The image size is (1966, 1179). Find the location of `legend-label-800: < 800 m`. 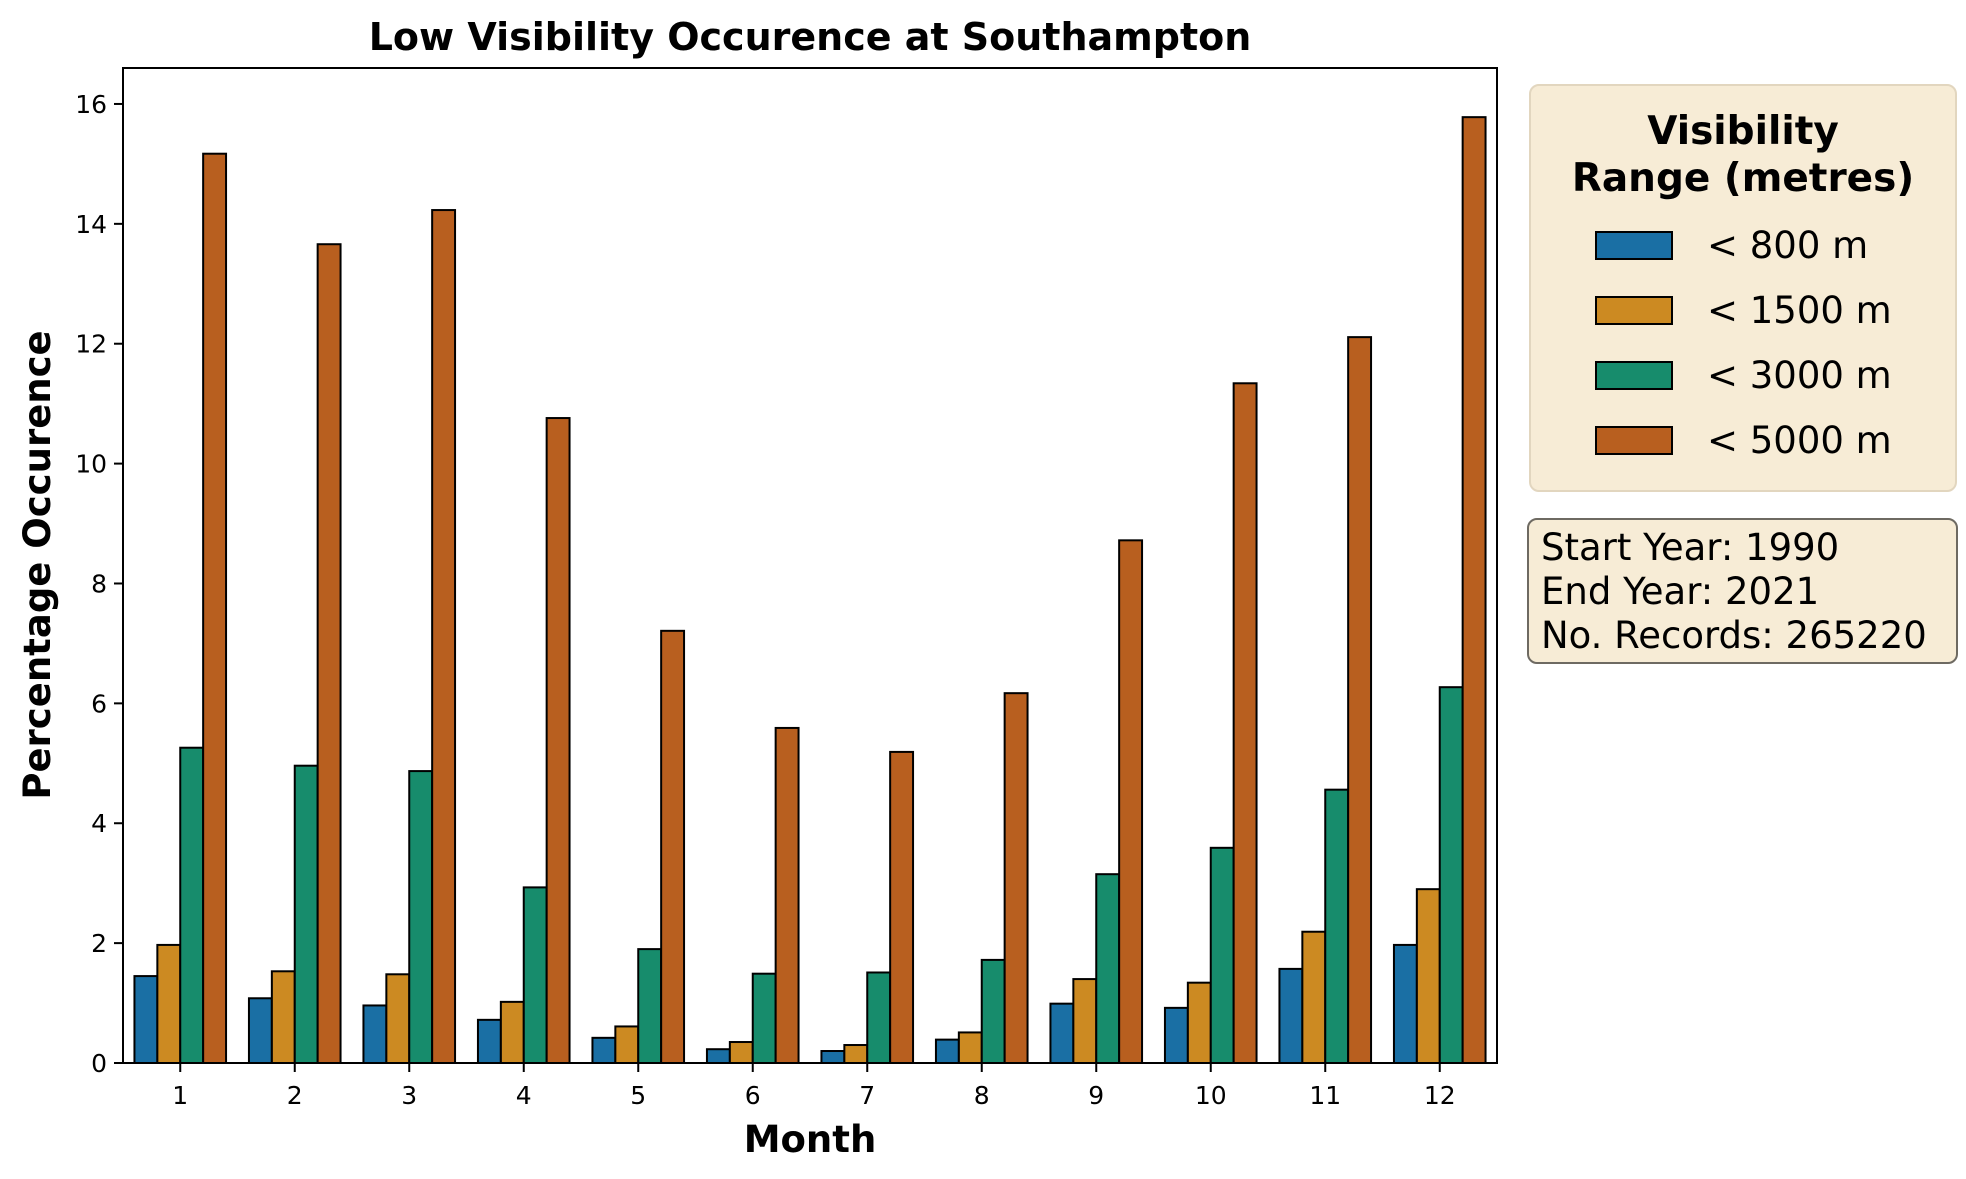

legend-label-800: < 800 m is located at coordinates (1788, 245).